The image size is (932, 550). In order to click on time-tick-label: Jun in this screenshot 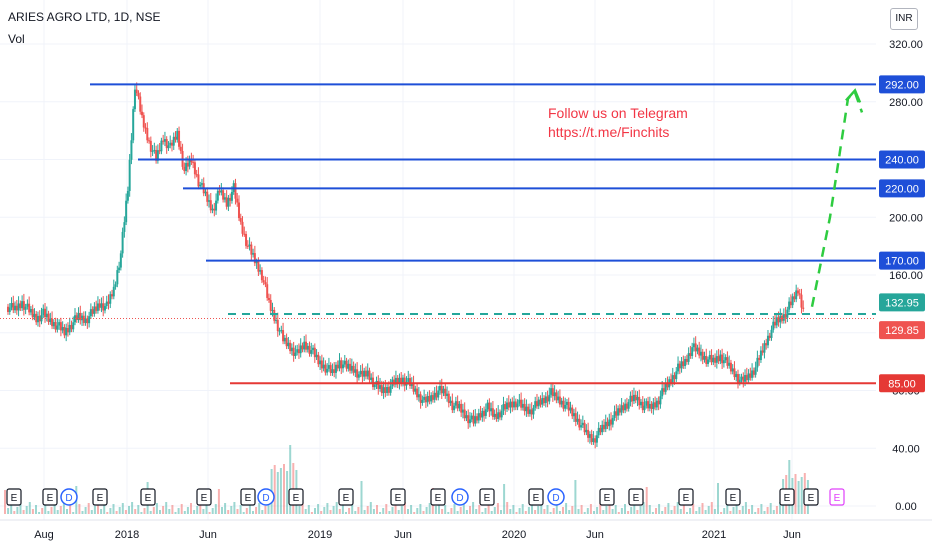, I will do `click(403, 535)`.